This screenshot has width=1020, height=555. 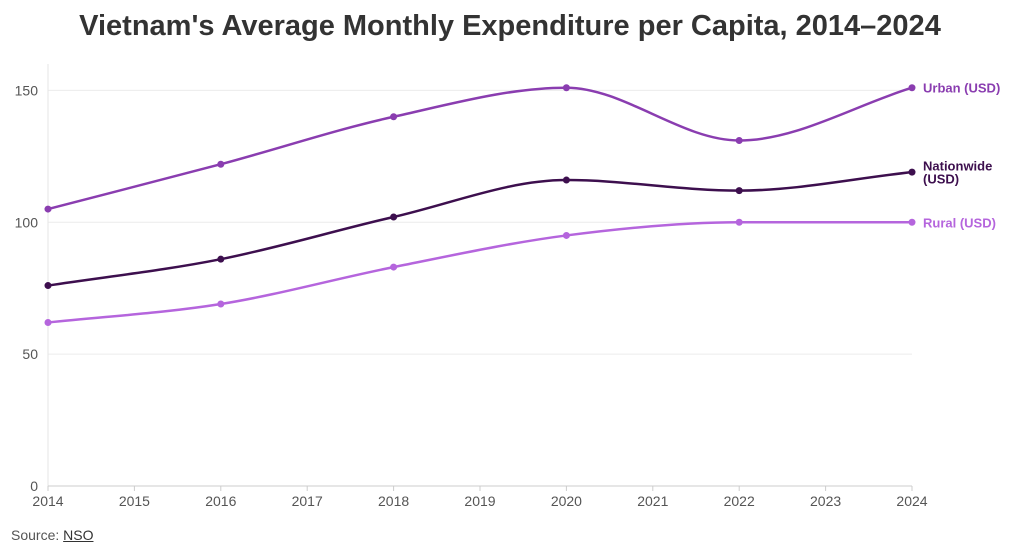 What do you see at coordinates (220, 501) in the screenshot?
I see `x-tick-label: 2016` at bounding box center [220, 501].